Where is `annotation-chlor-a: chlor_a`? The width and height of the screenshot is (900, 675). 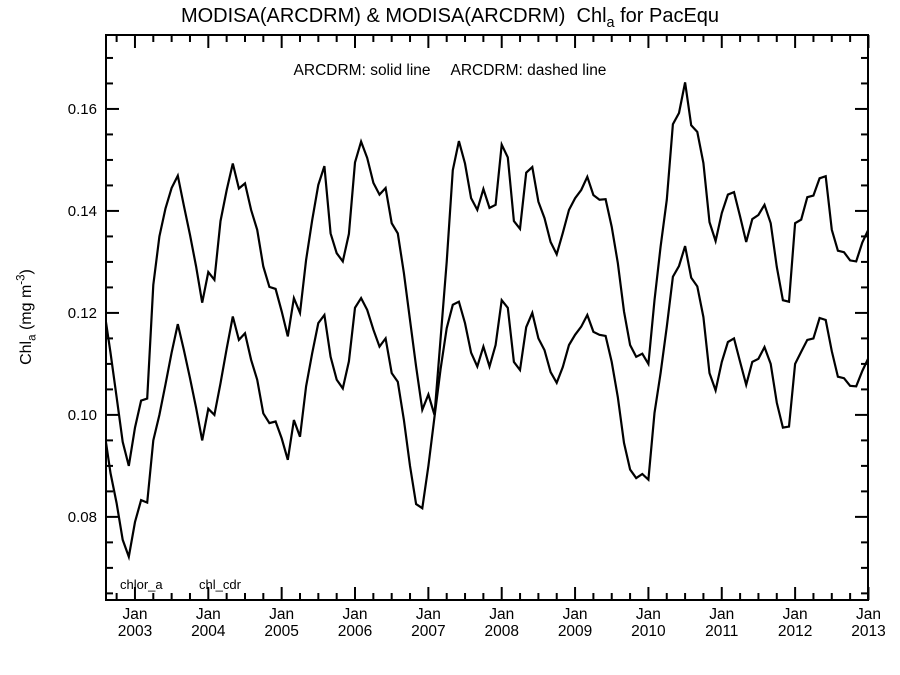
annotation-chlor-a: chlor_a is located at coordinates (141, 584).